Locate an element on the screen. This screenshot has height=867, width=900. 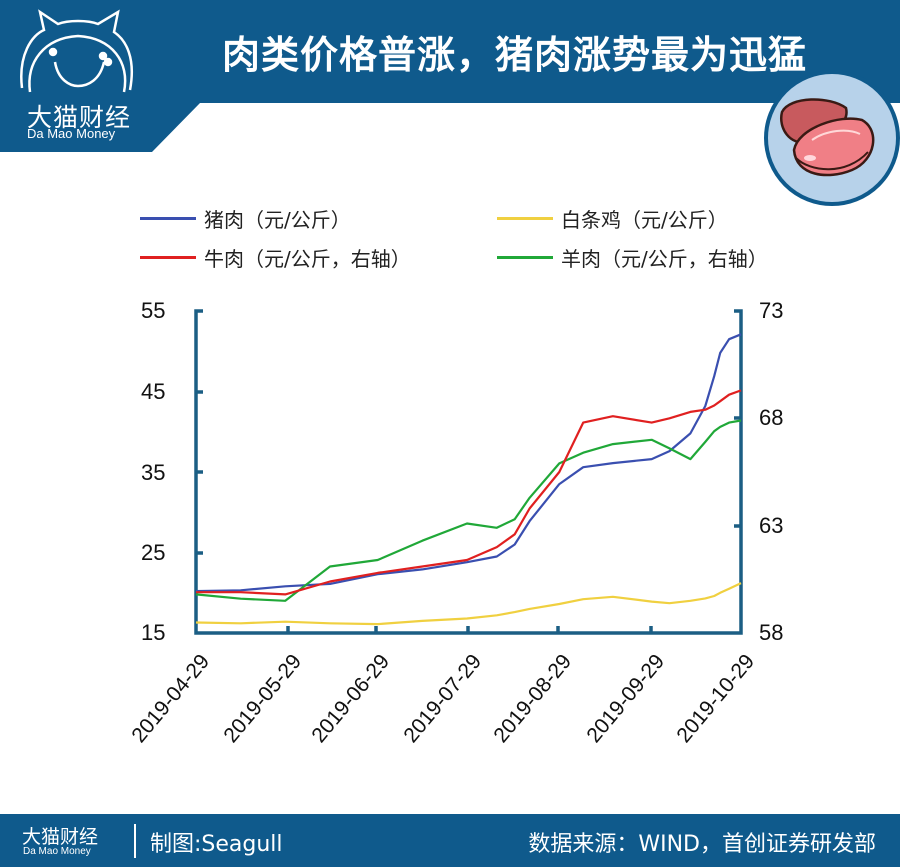
legend-item-pork: 猪肉（元/公斤） is located at coordinates (245, 218).